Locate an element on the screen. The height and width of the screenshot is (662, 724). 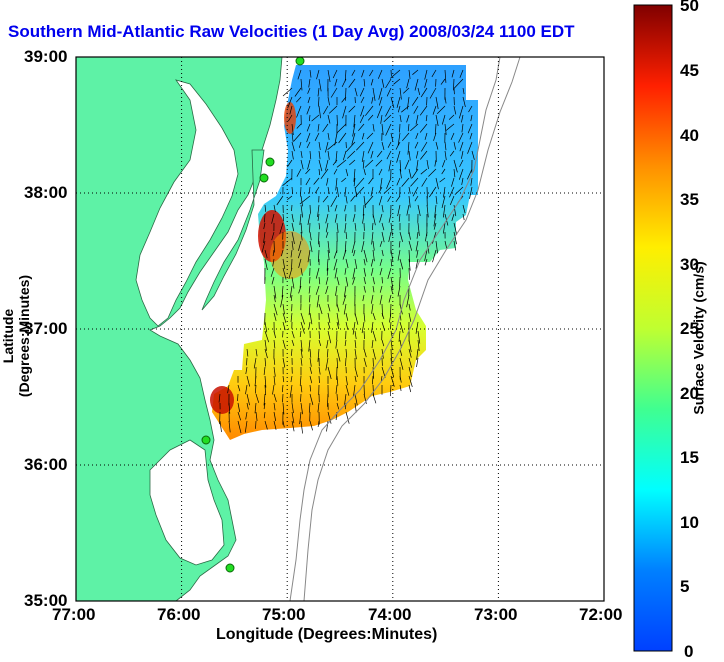
y-axis-label: Latitude (Degrees:Minutes) is located at coordinates (16, 336).